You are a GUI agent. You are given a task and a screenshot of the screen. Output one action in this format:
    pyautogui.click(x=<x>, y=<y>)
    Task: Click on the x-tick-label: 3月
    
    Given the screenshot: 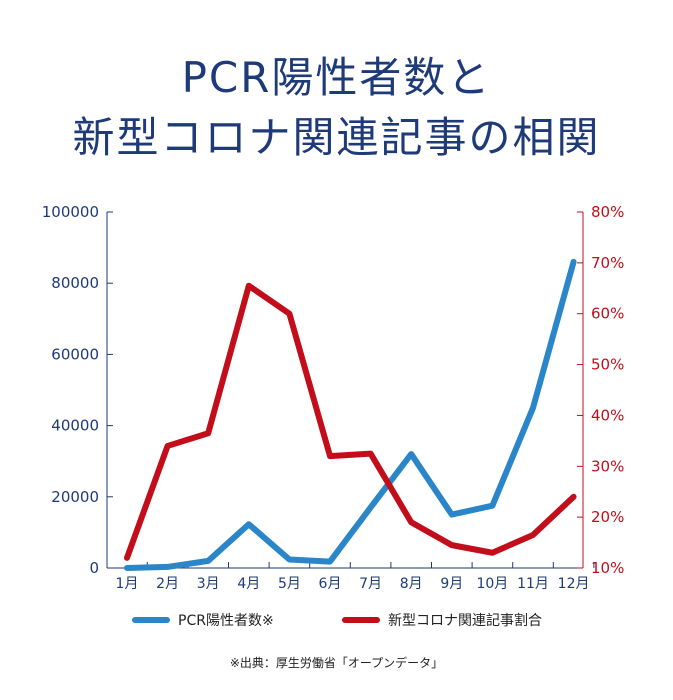 What is the action you would take?
    pyautogui.click(x=208, y=584)
    